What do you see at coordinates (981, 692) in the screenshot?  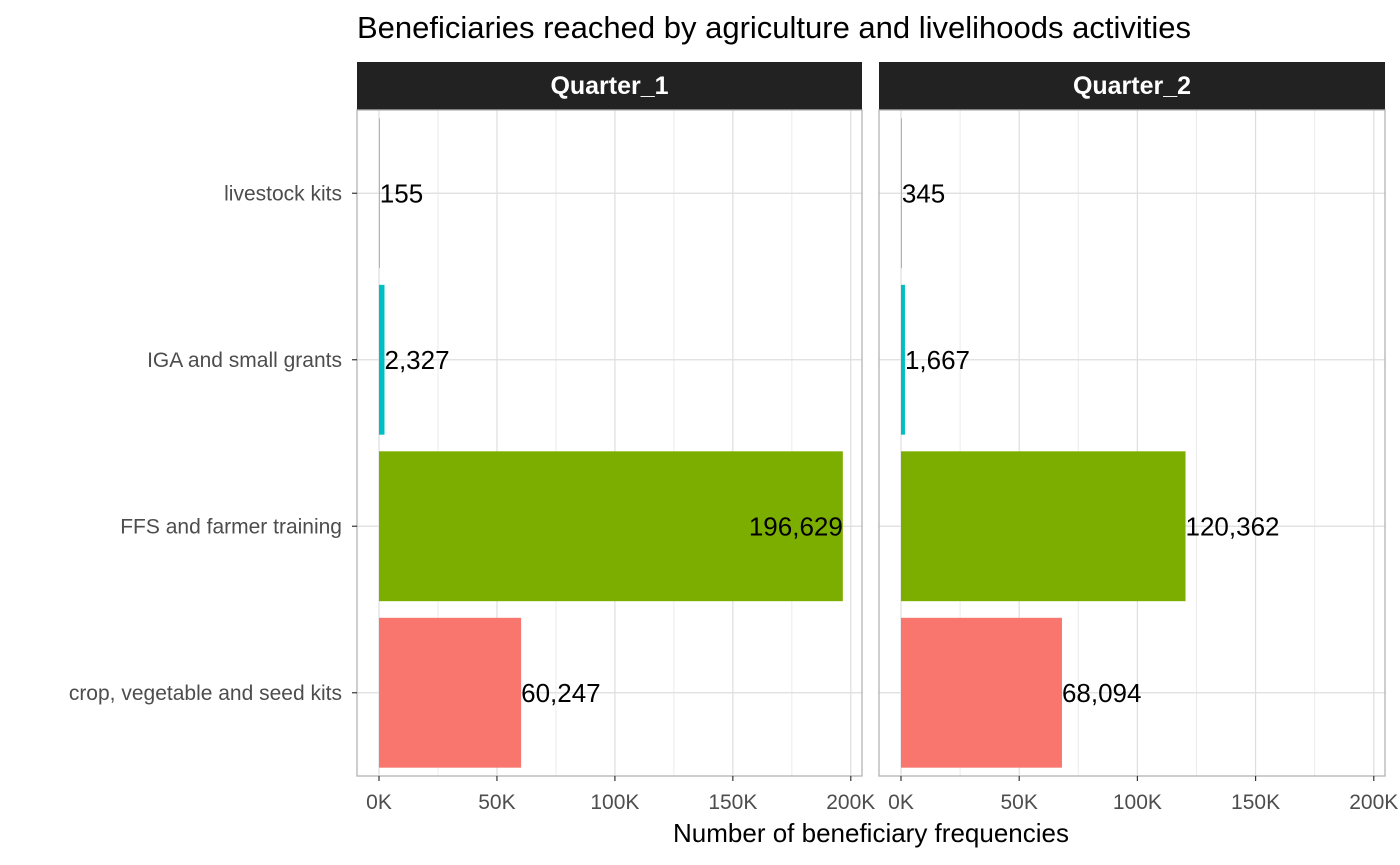 I see `bar-quarter-2-crop-vegetable-and-seed-kits` at bounding box center [981, 692].